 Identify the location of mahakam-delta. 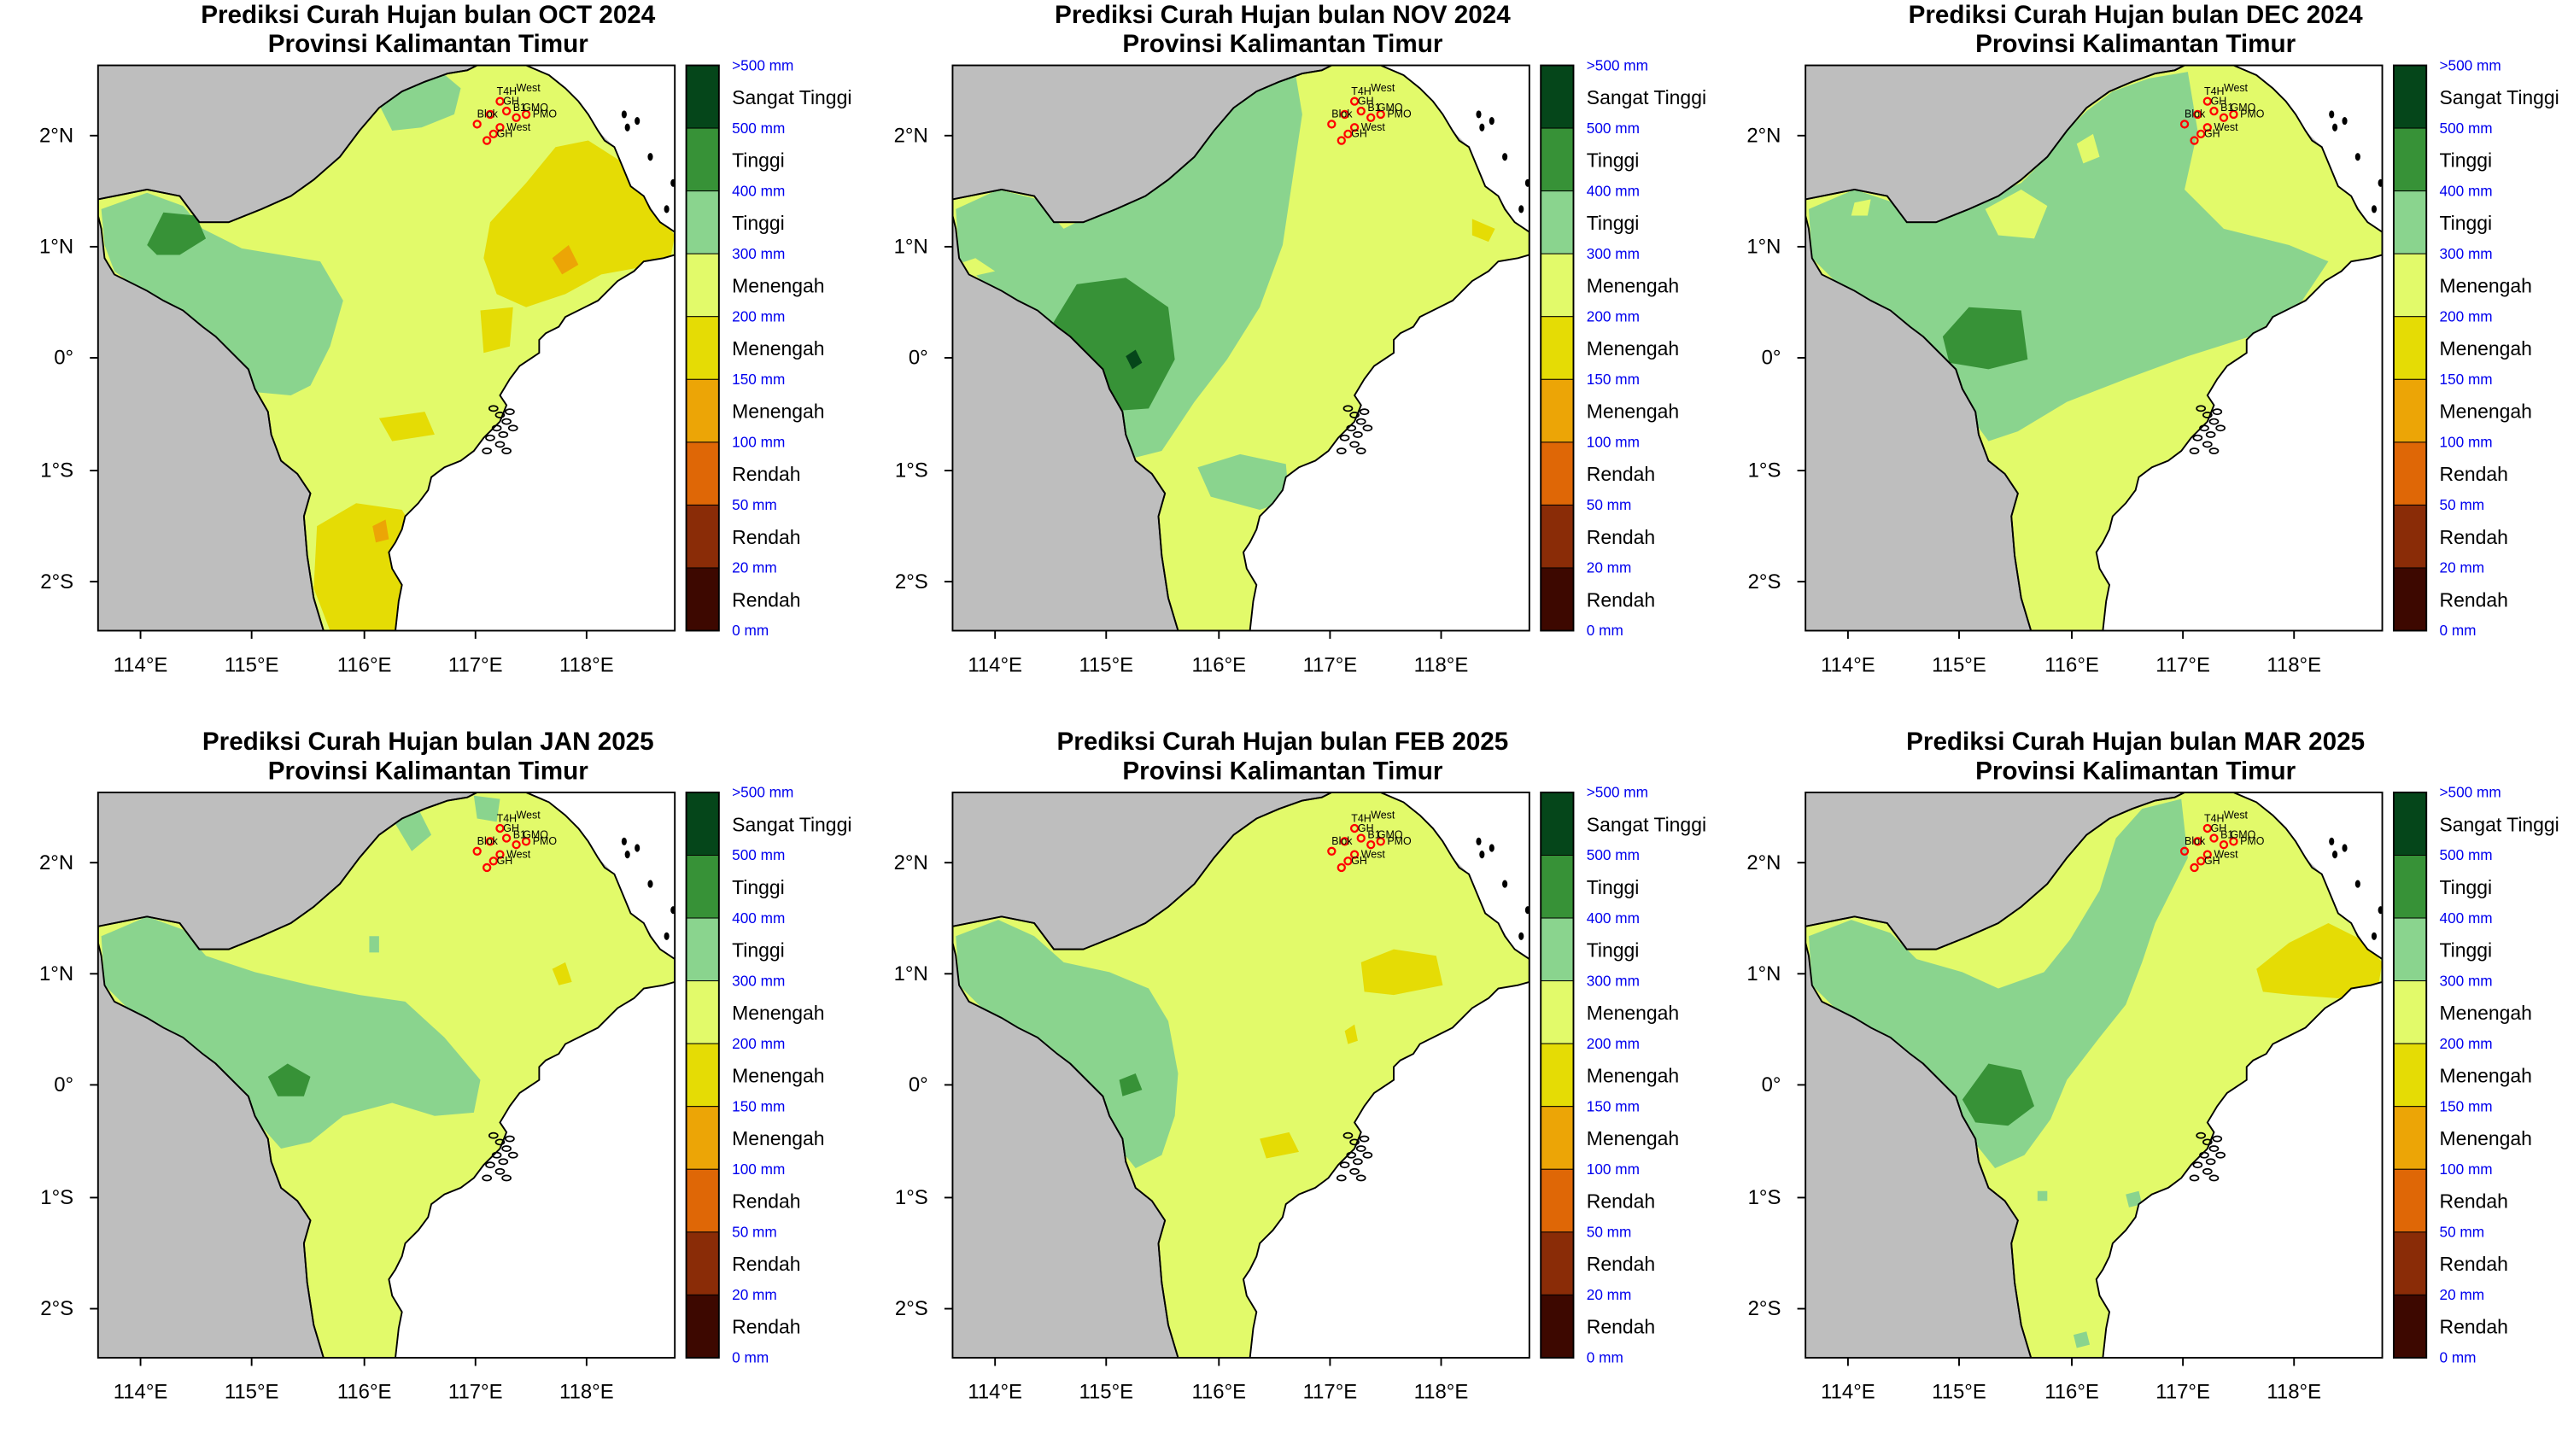
(500, 430).